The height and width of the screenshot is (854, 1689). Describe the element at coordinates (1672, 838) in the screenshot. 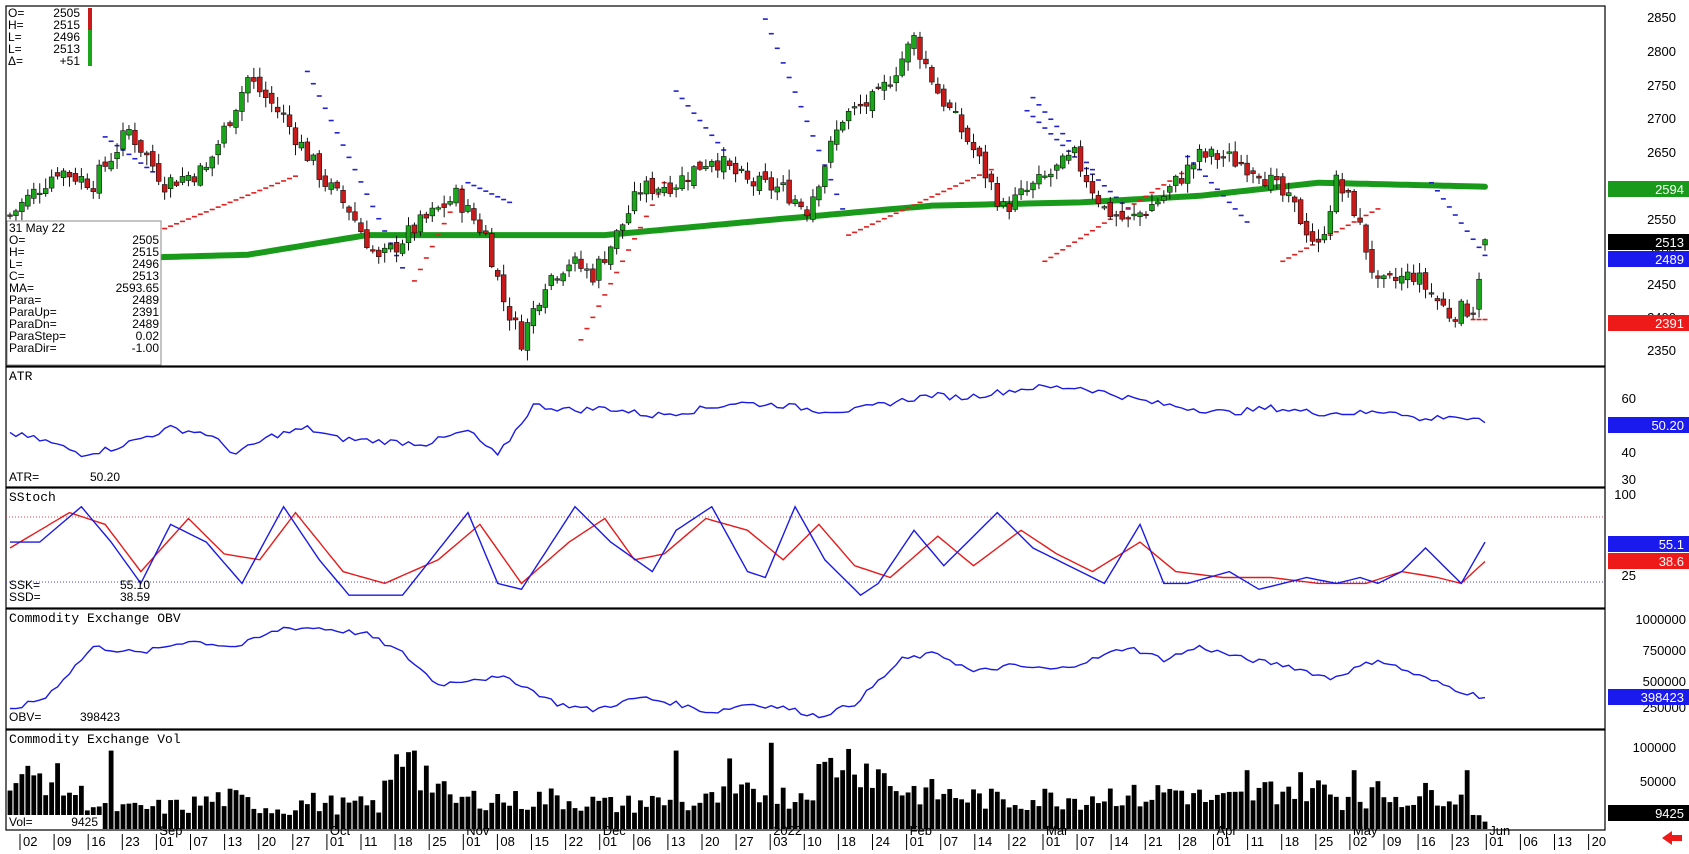

I see `scroll-right-arrow-icon` at that location.